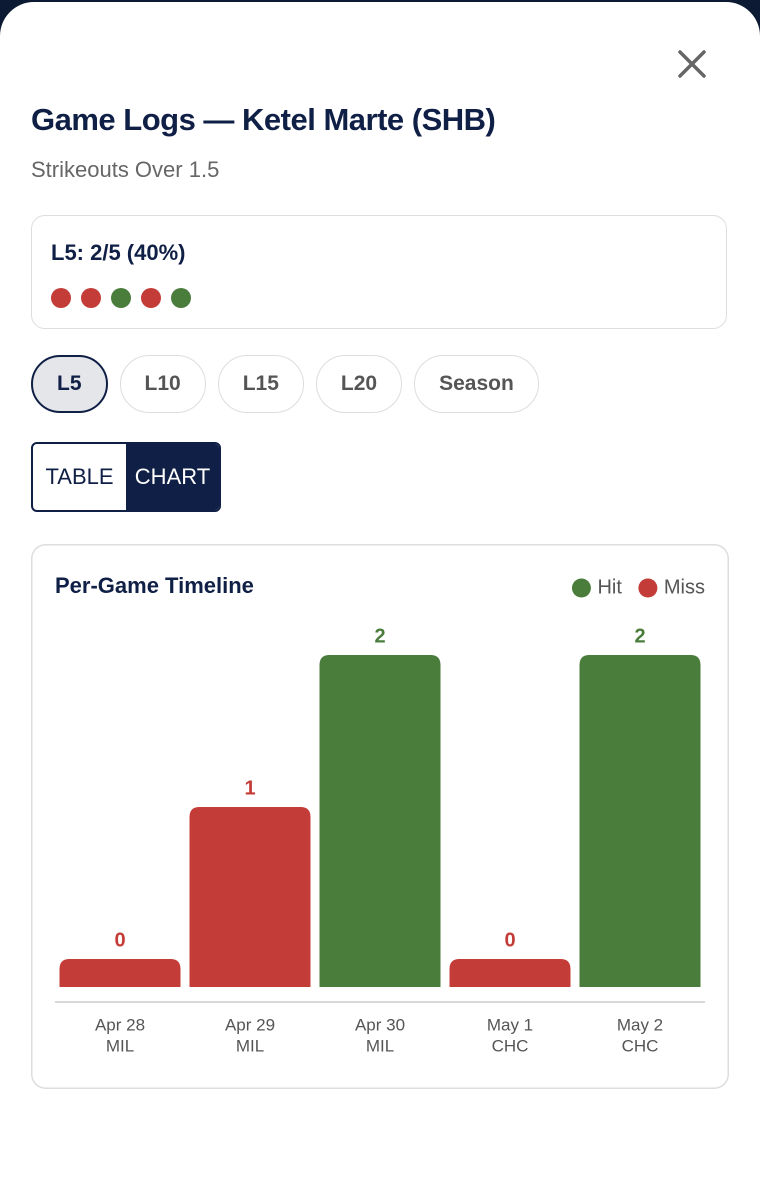  Describe the element at coordinates (260, 384) in the screenshot. I see `filter-pill: L15` at that location.